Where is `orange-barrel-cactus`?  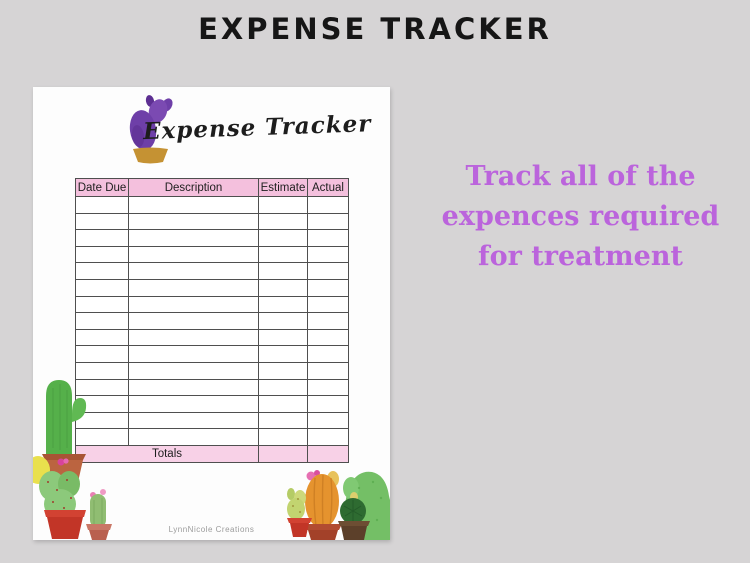 orange-barrel-cactus is located at coordinates (323, 505).